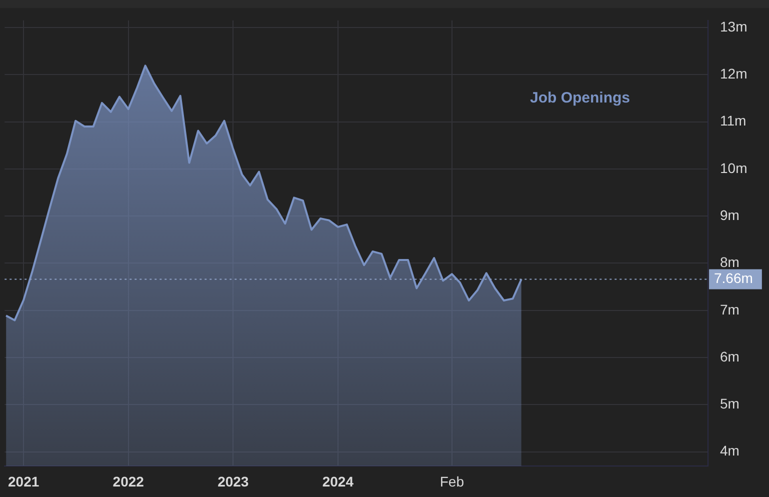 The width and height of the screenshot is (769, 497). Describe the element at coordinates (338, 481) in the screenshot. I see `x-tick-label: 2024` at that location.